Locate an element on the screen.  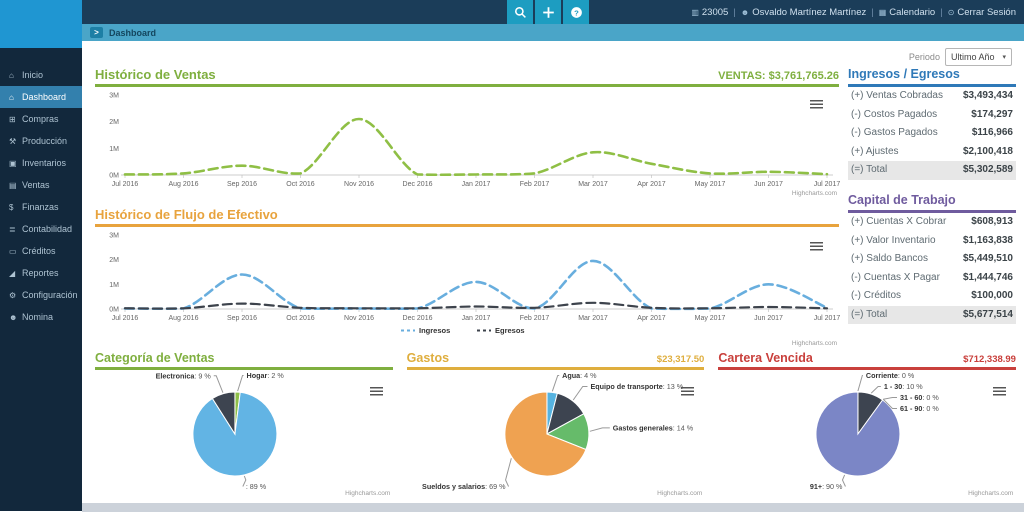
sidebar-item-contabilidad: ≣ Contabilidad is located at coordinates (41, 229).